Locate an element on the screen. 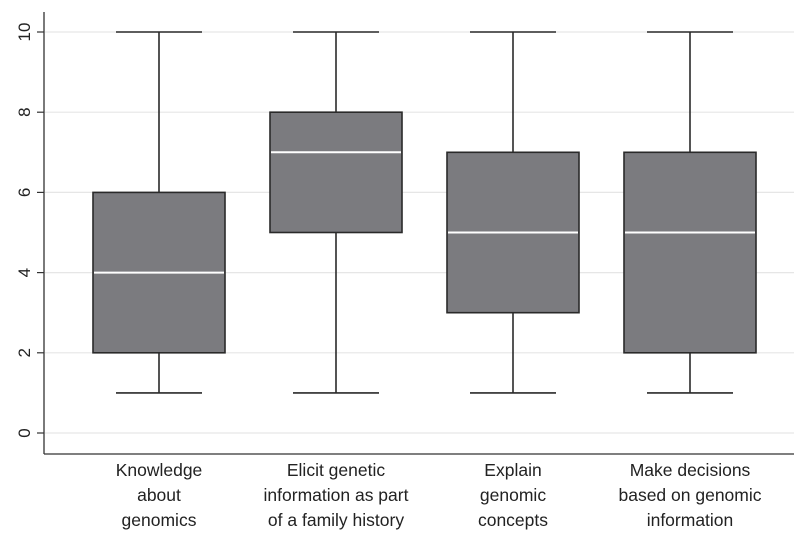  category-label-line: about is located at coordinates (159, 495).